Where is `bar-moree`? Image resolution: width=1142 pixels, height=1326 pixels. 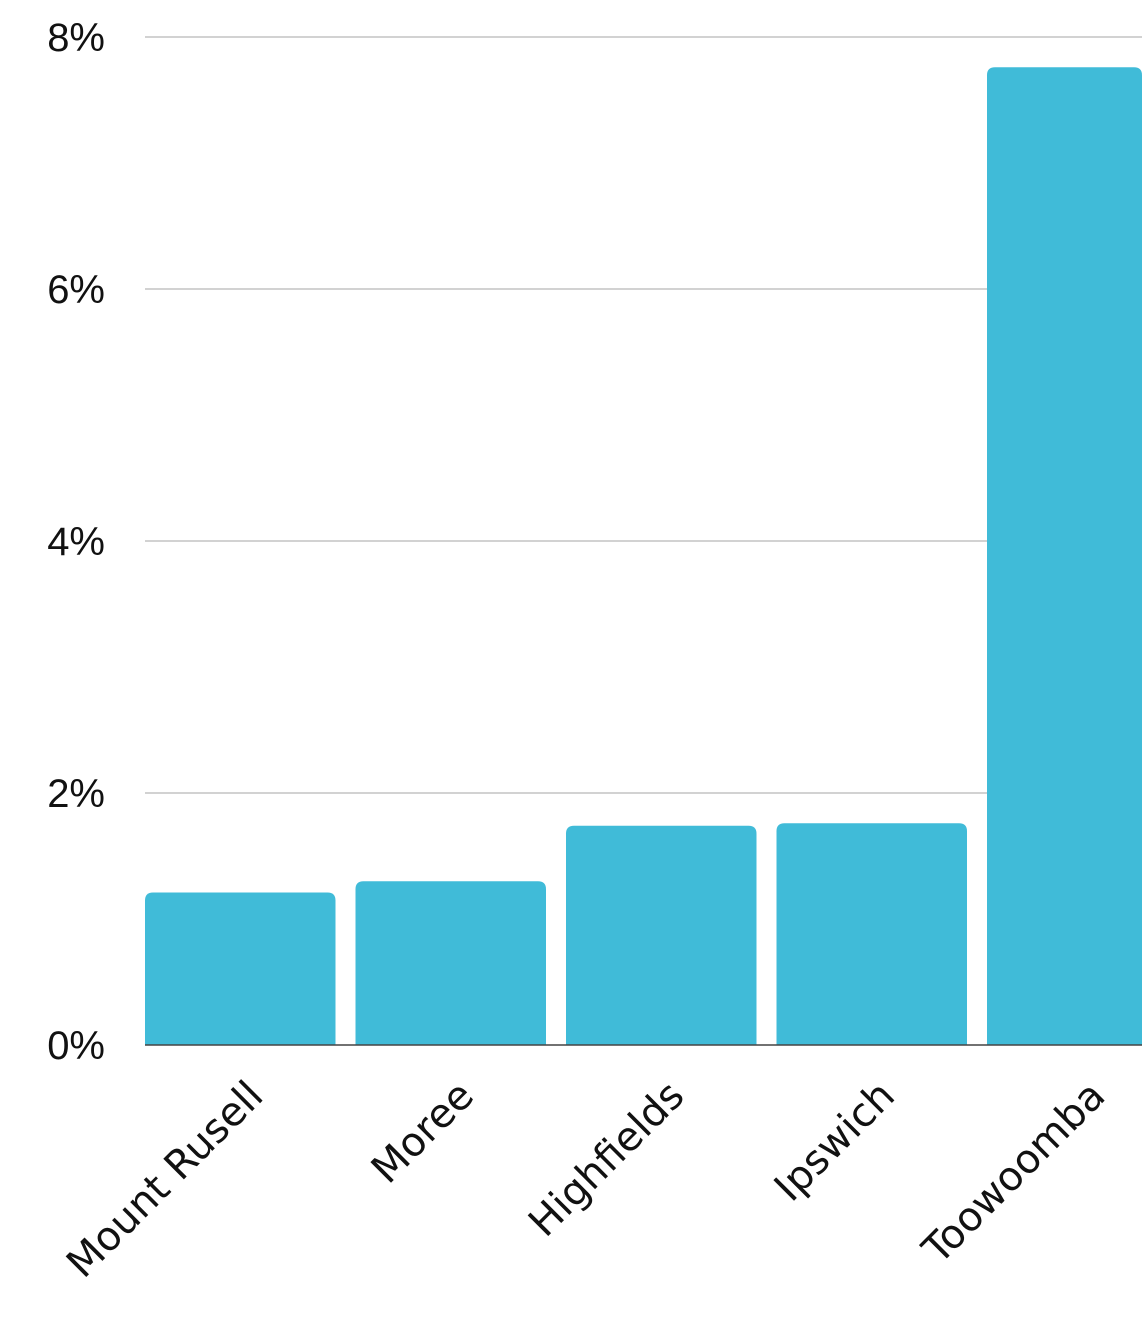
bar-moree is located at coordinates (450, 963).